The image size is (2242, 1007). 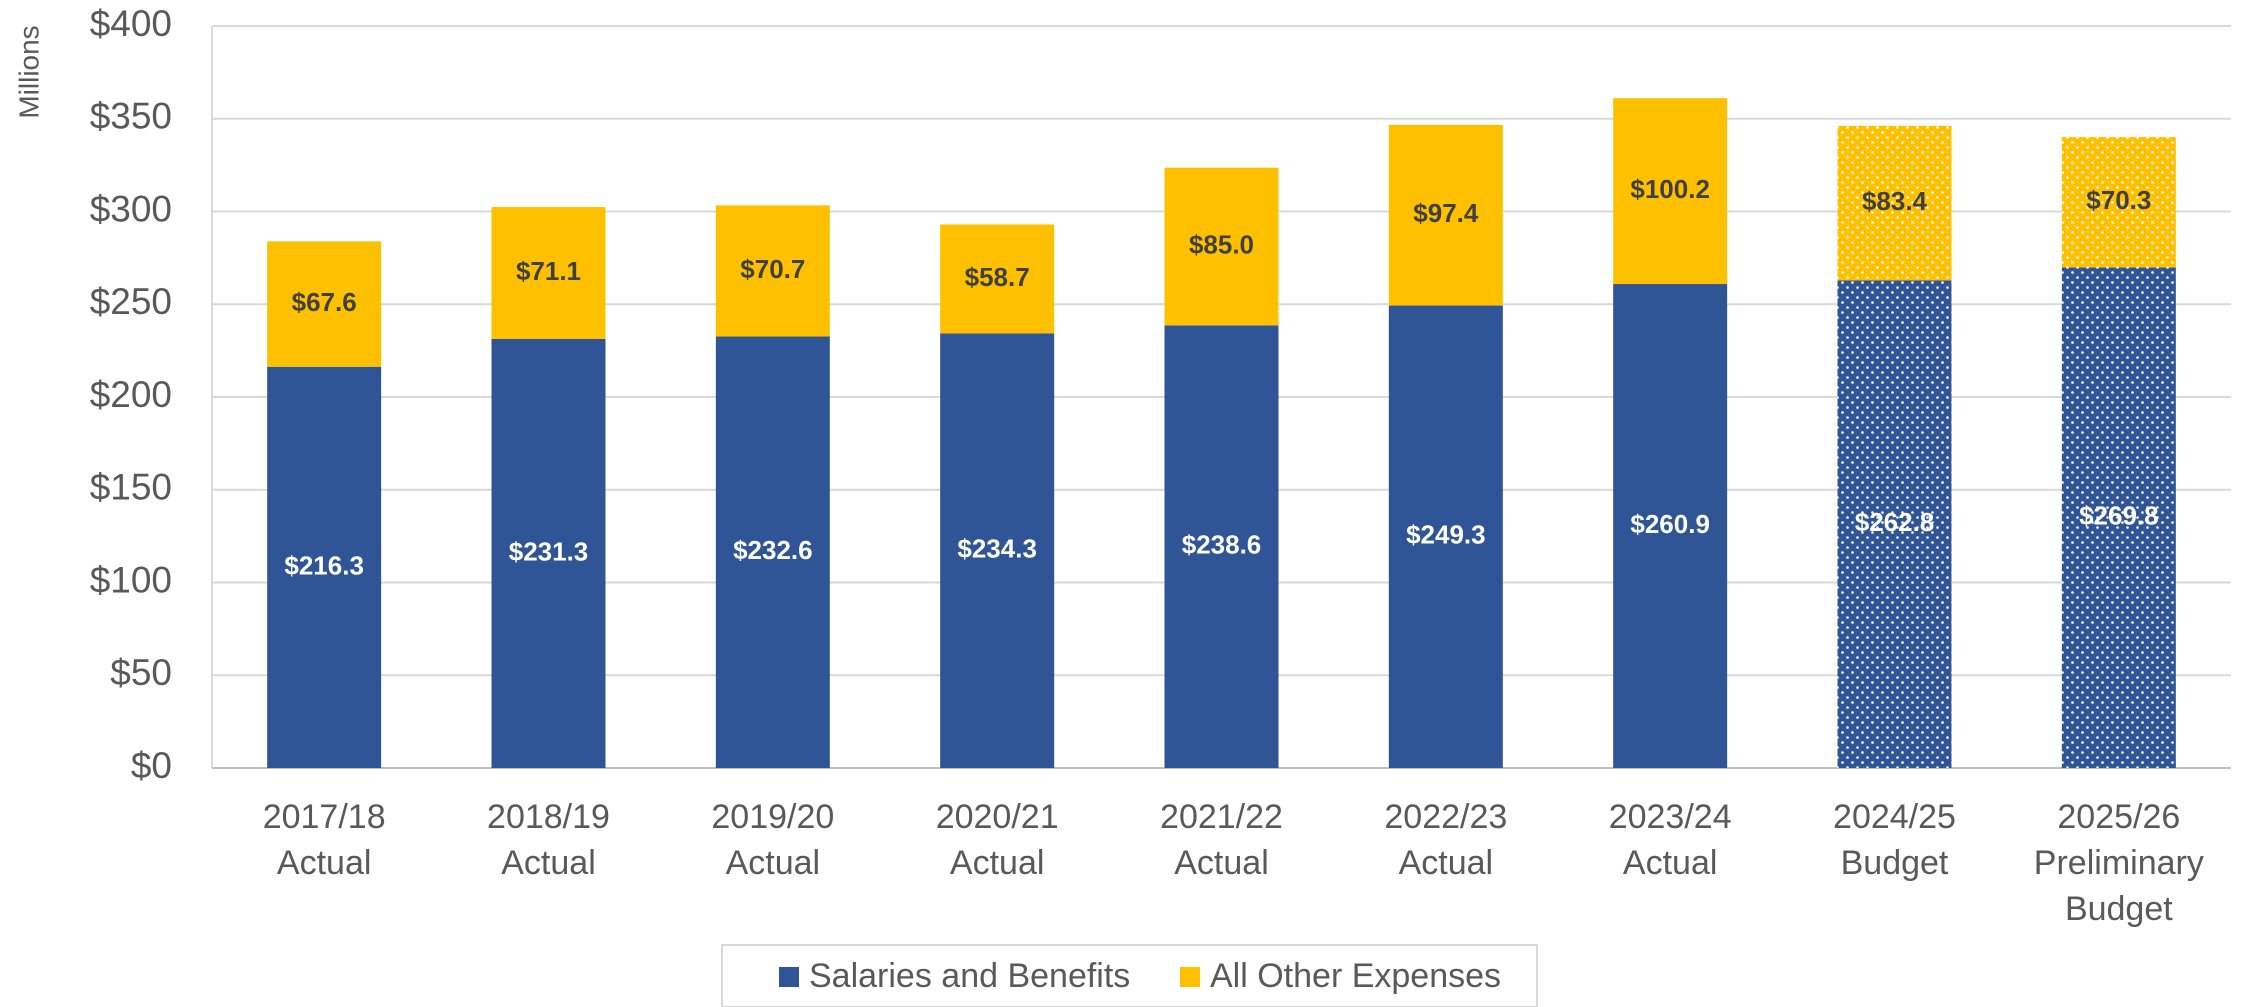 I want to click on data-label: $58.7, so click(x=997, y=277).